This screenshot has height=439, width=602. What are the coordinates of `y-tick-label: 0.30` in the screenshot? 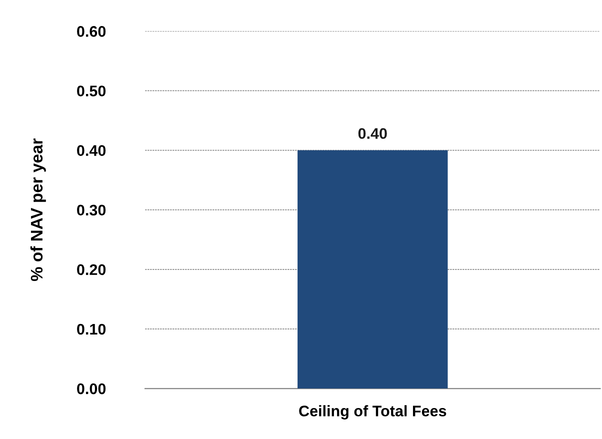 It's located at (91, 210).